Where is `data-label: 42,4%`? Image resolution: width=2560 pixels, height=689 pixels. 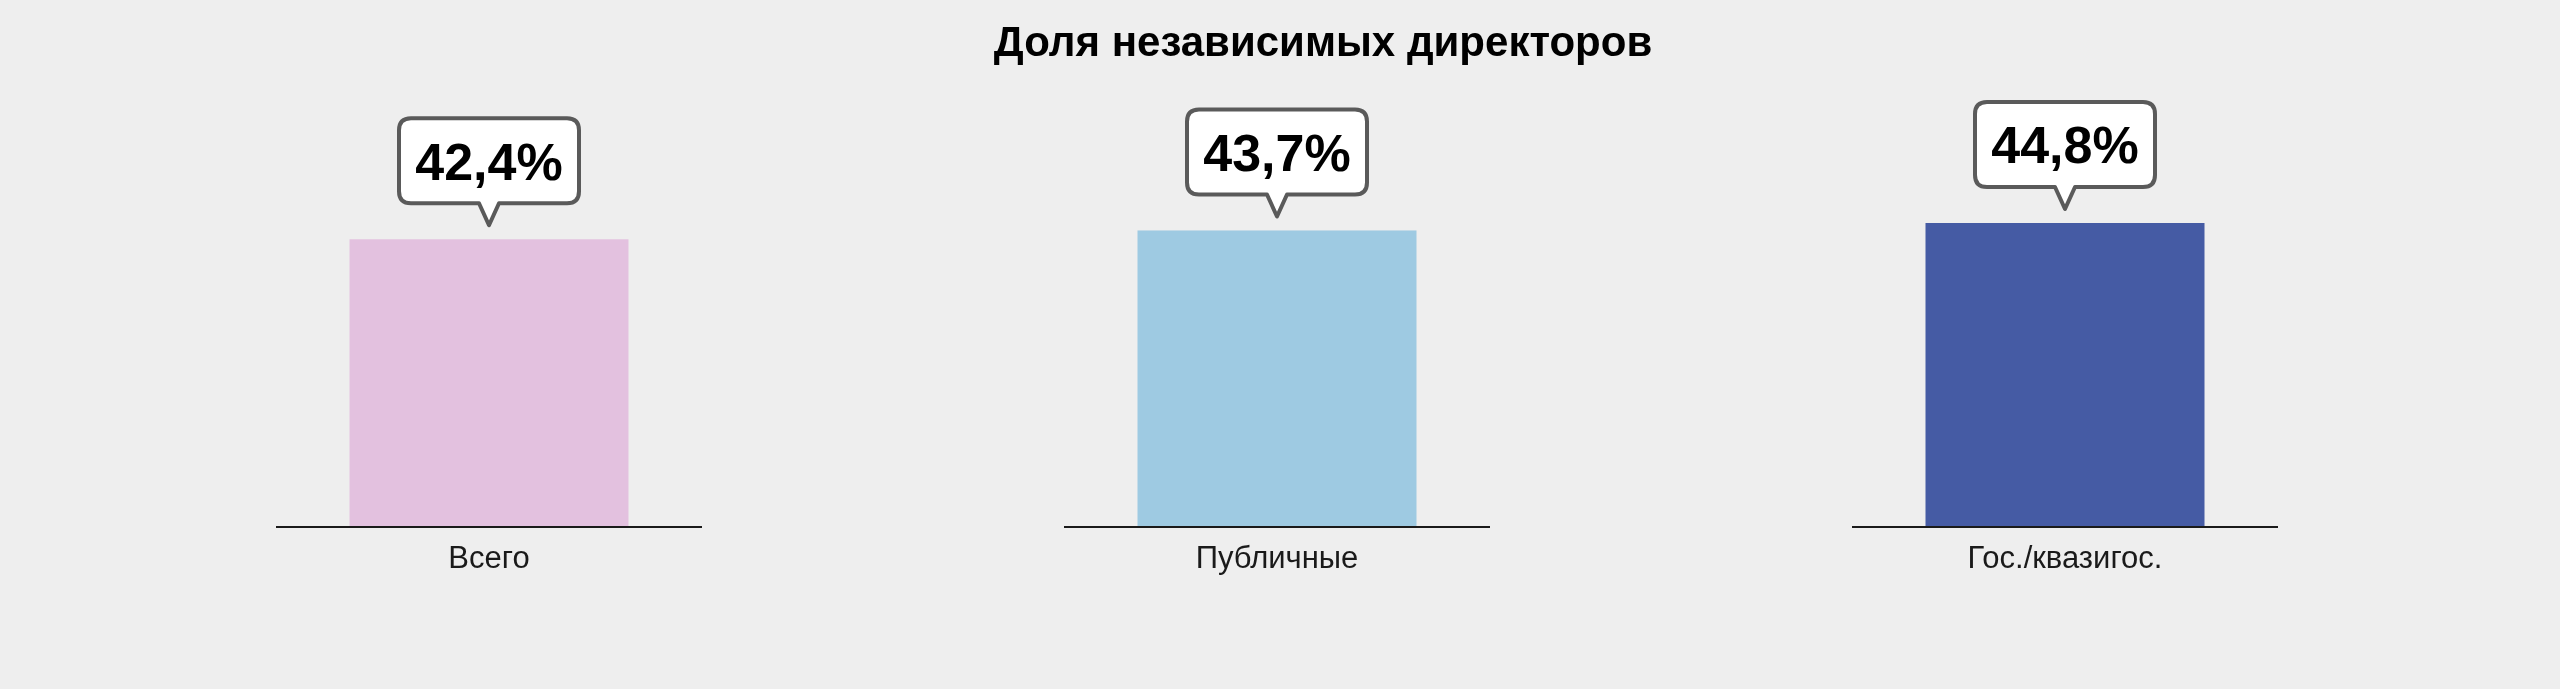 data-label: 42,4% is located at coordinates (489, 161).